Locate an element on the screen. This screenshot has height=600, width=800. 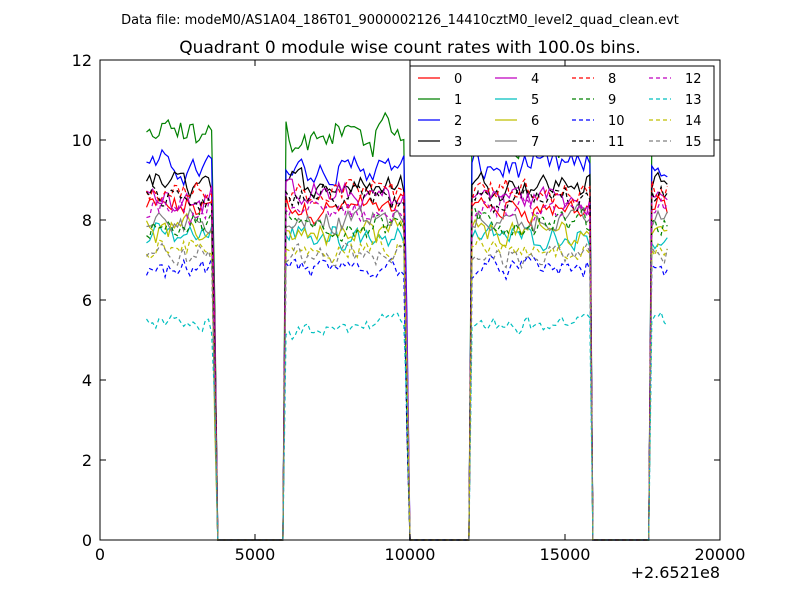
x-tick-label: 0 is located at coordinates (100, 554).